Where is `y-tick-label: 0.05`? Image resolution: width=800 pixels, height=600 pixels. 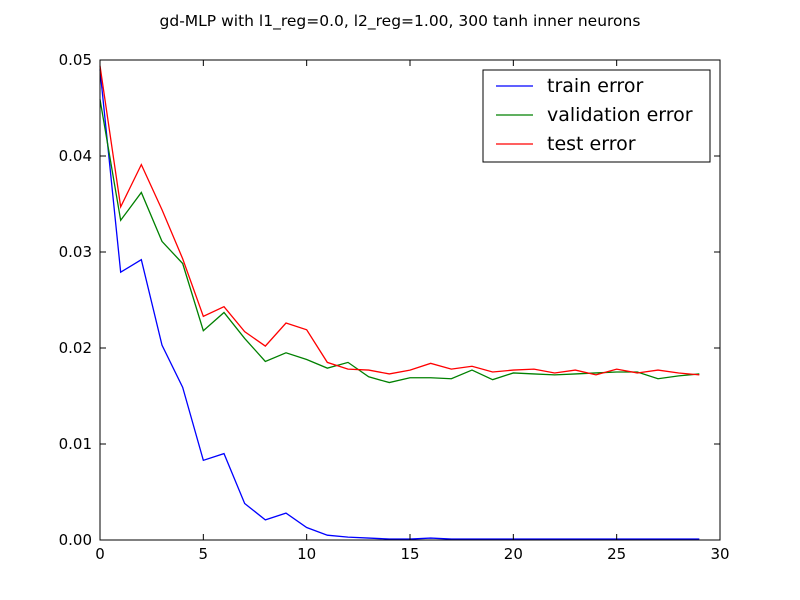 y-tick-label: 0.05 is located at coordinates (75, 60).